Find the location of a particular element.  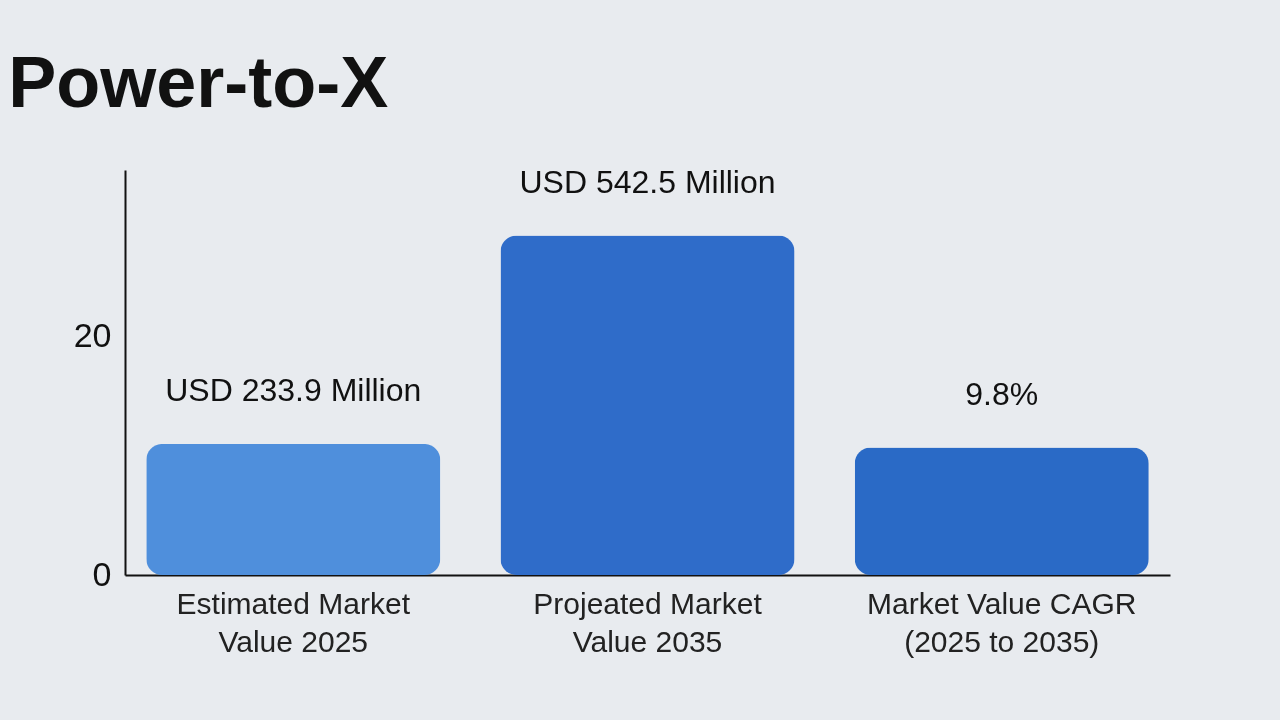

annotation: 9.8% is located at coordinates (1002, 393).